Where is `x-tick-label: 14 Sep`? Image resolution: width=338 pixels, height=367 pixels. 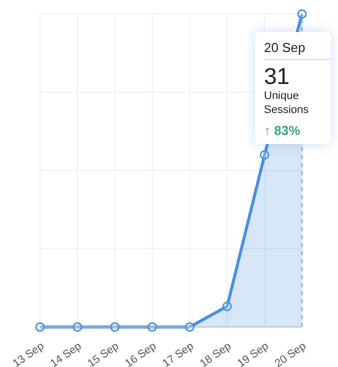
x-tick-label: 14 Sep is located at coordinates (66, 353).